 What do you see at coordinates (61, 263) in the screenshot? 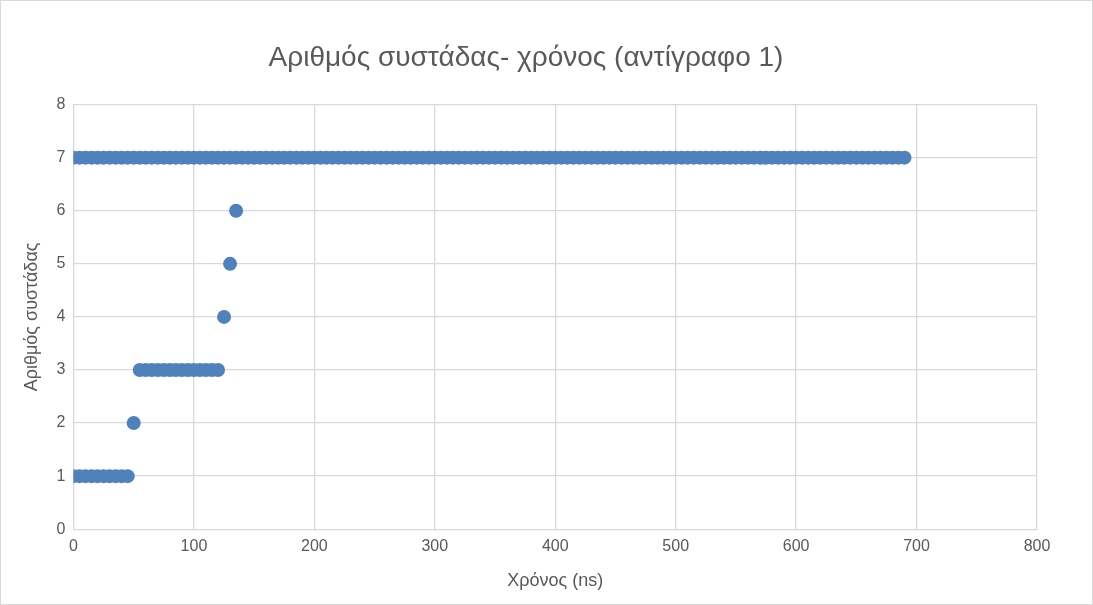
I see `y-tick-label: 5` at bounding box center [61, 263].